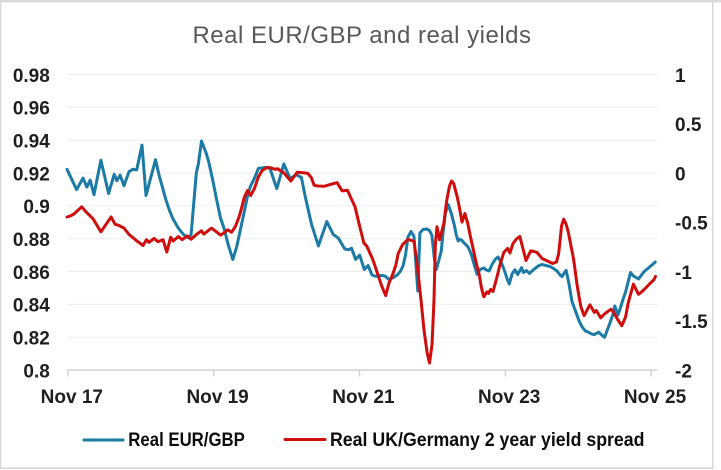 The image size is (721, 470). Describe the element at coordinates (31, 306) in the screenshot. I see `svg-text: 0.84` at that location.